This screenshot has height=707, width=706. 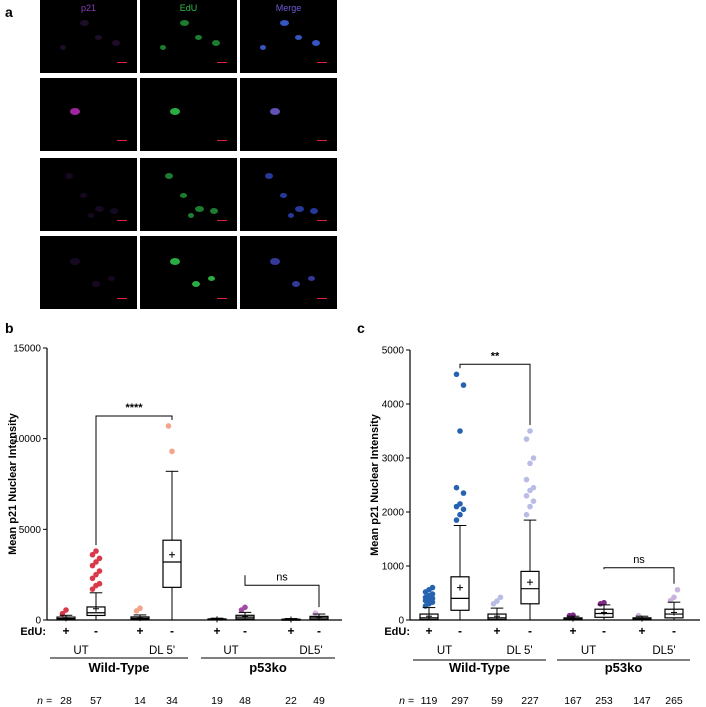 What do you see at coordinates (401, 621) in the screenshot?
I see `y-tick-label: 0` at bounding box center [401, 621].